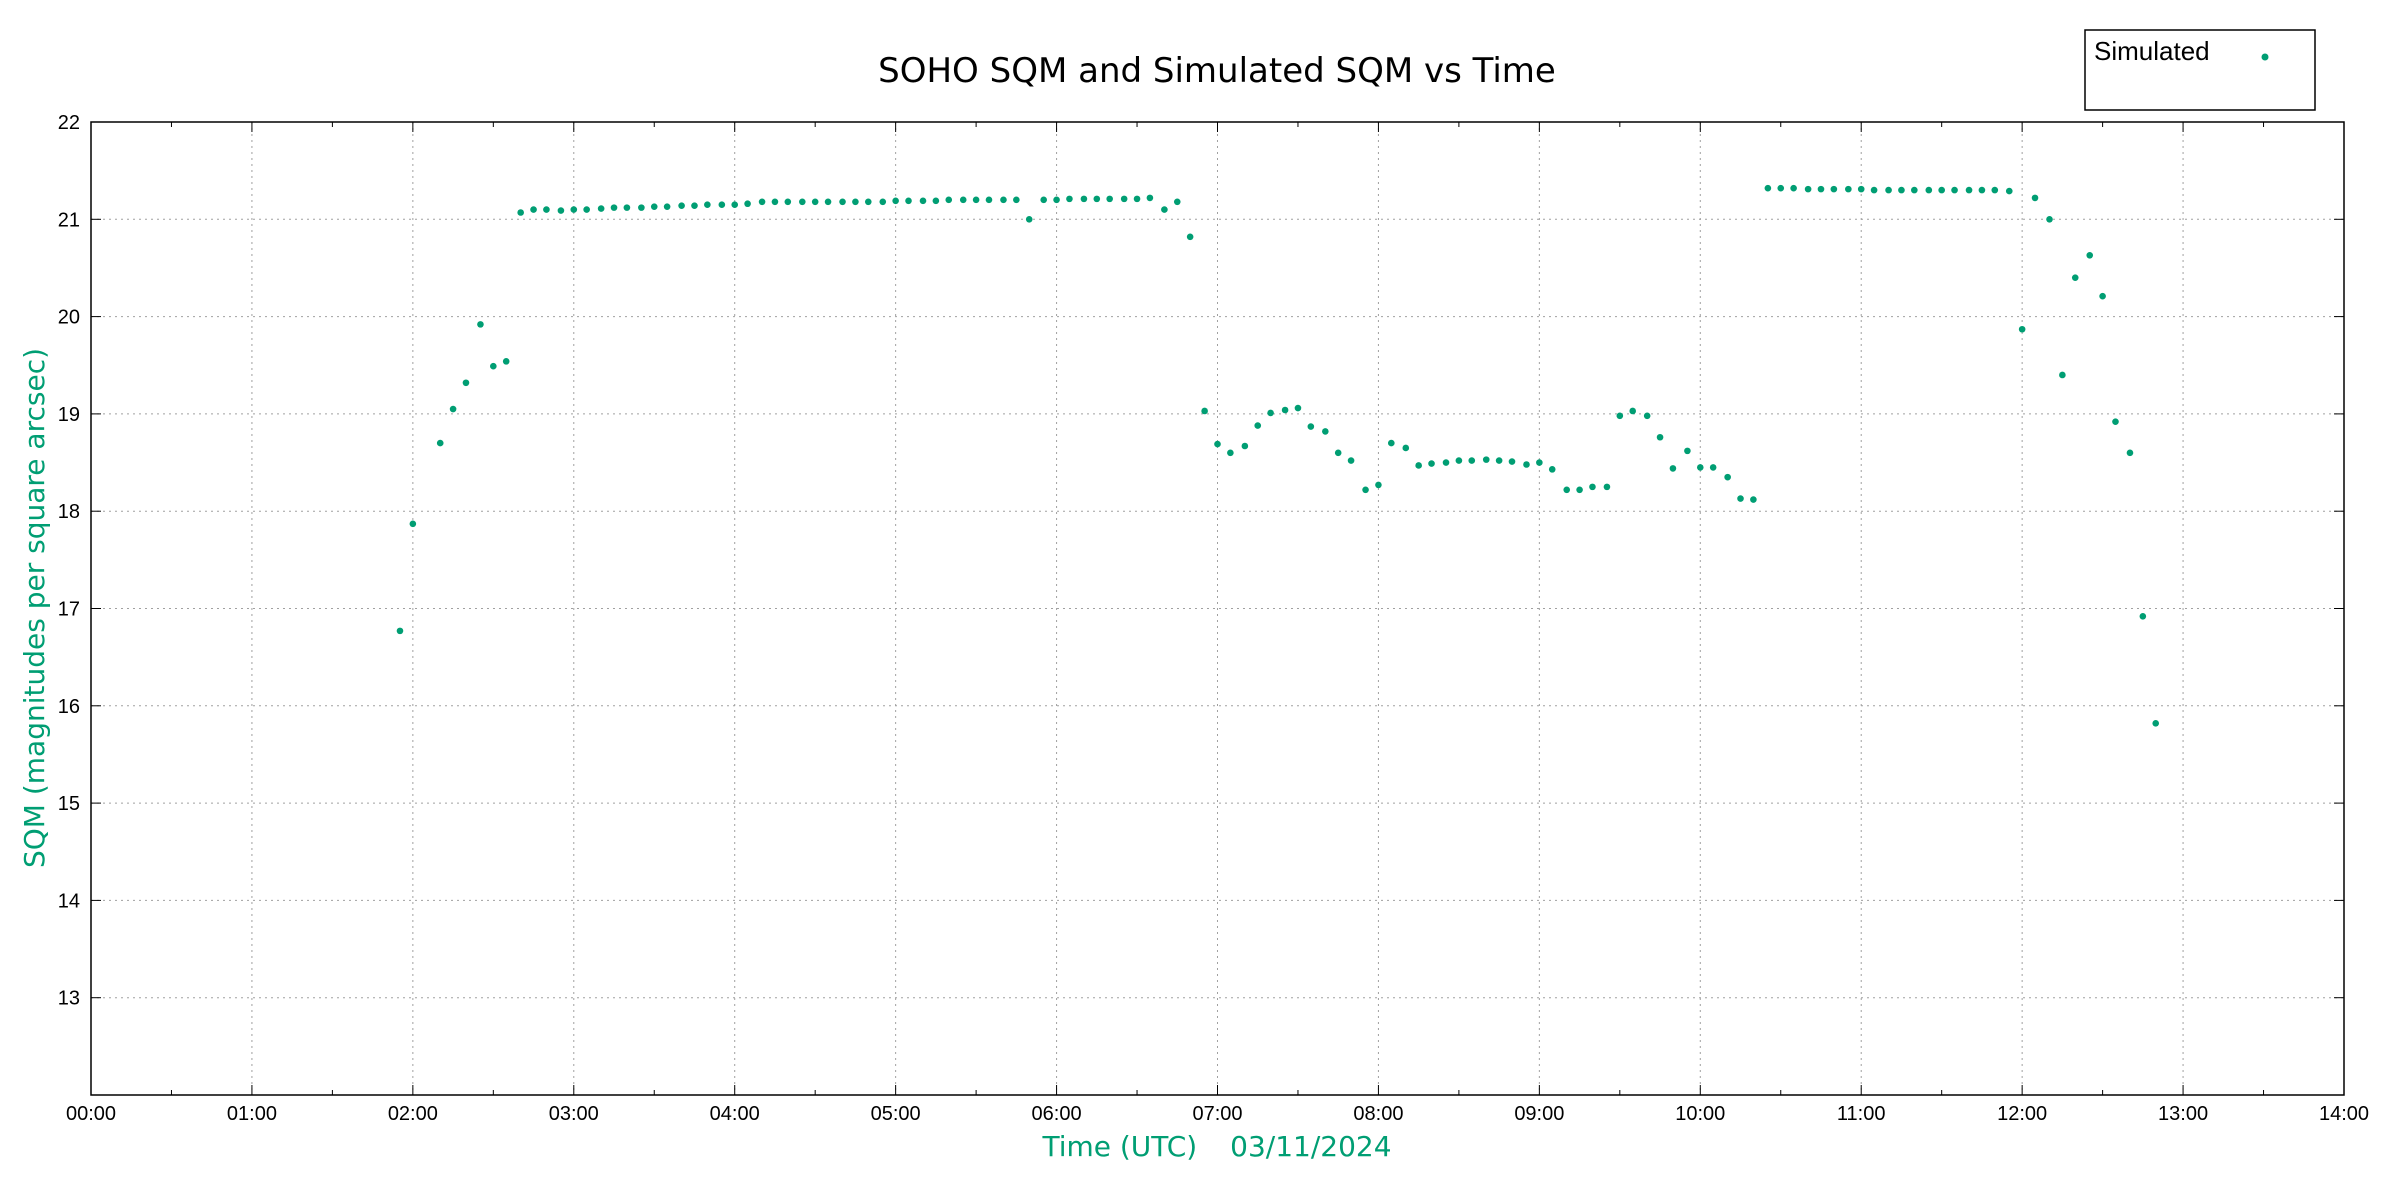 The height and width of the screenshot is (1200, 2400). I want to click on x-tick-label: 04:00, so click(735, 1114).